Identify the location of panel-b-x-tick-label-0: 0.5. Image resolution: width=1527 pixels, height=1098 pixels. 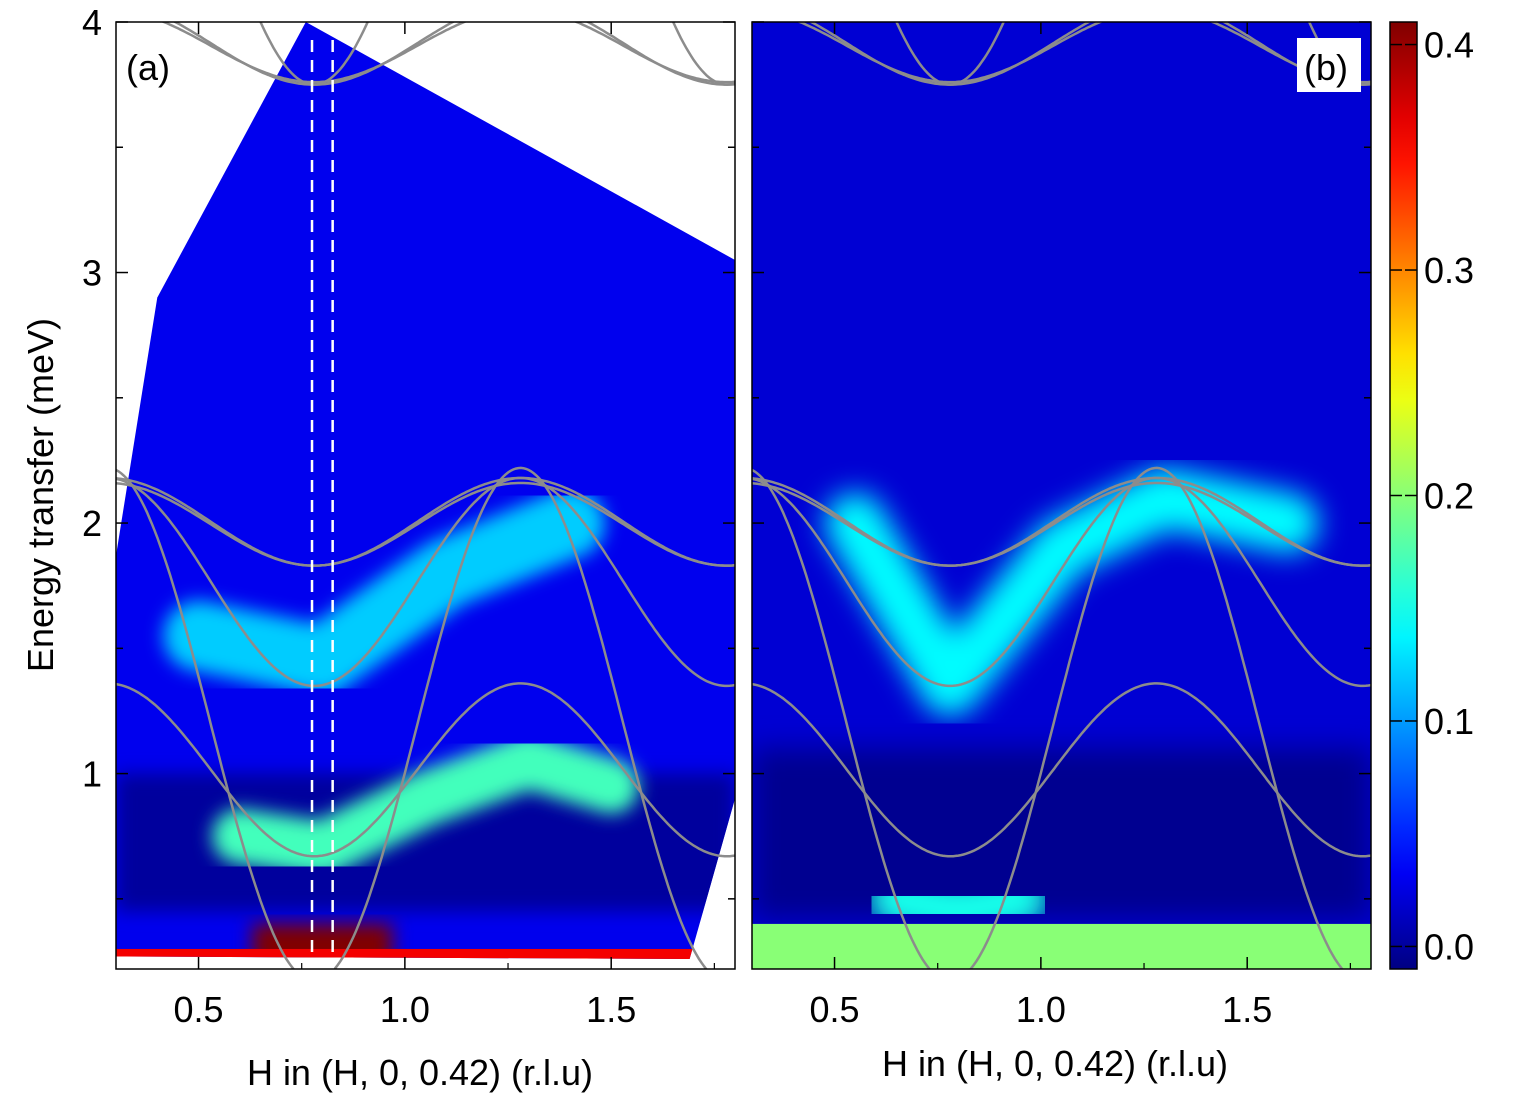
(835, 1009).